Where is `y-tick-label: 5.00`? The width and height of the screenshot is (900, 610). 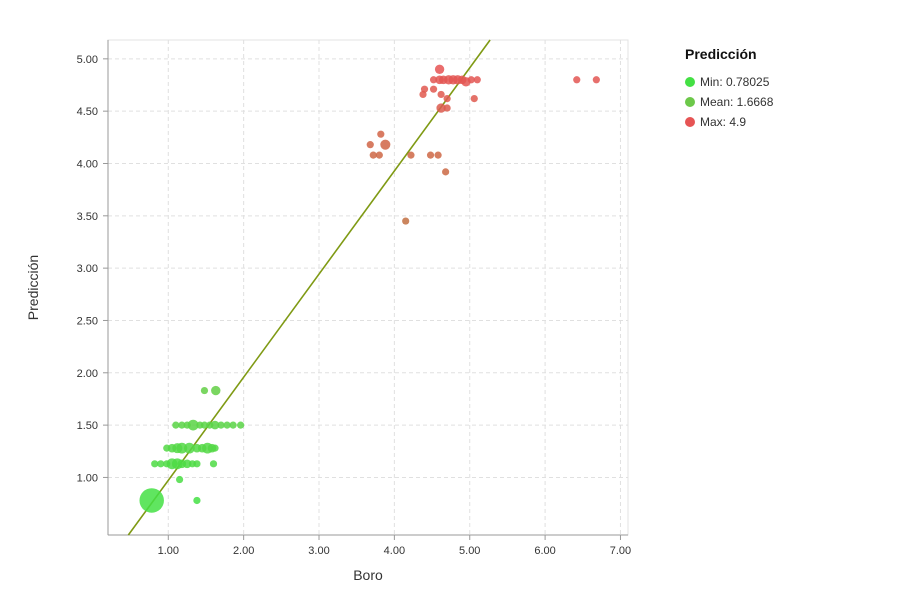
y-tick-label: 5.00 is located at coordinates (87, 60).